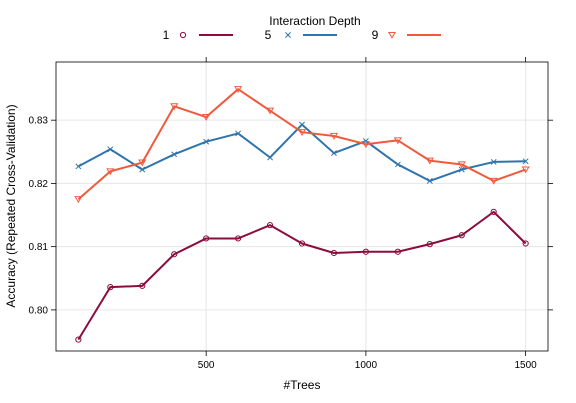  What do you see at coordinates (166, 35) in the screenshot?
I see `legend-label: 1` at bounding box center [166, 35].